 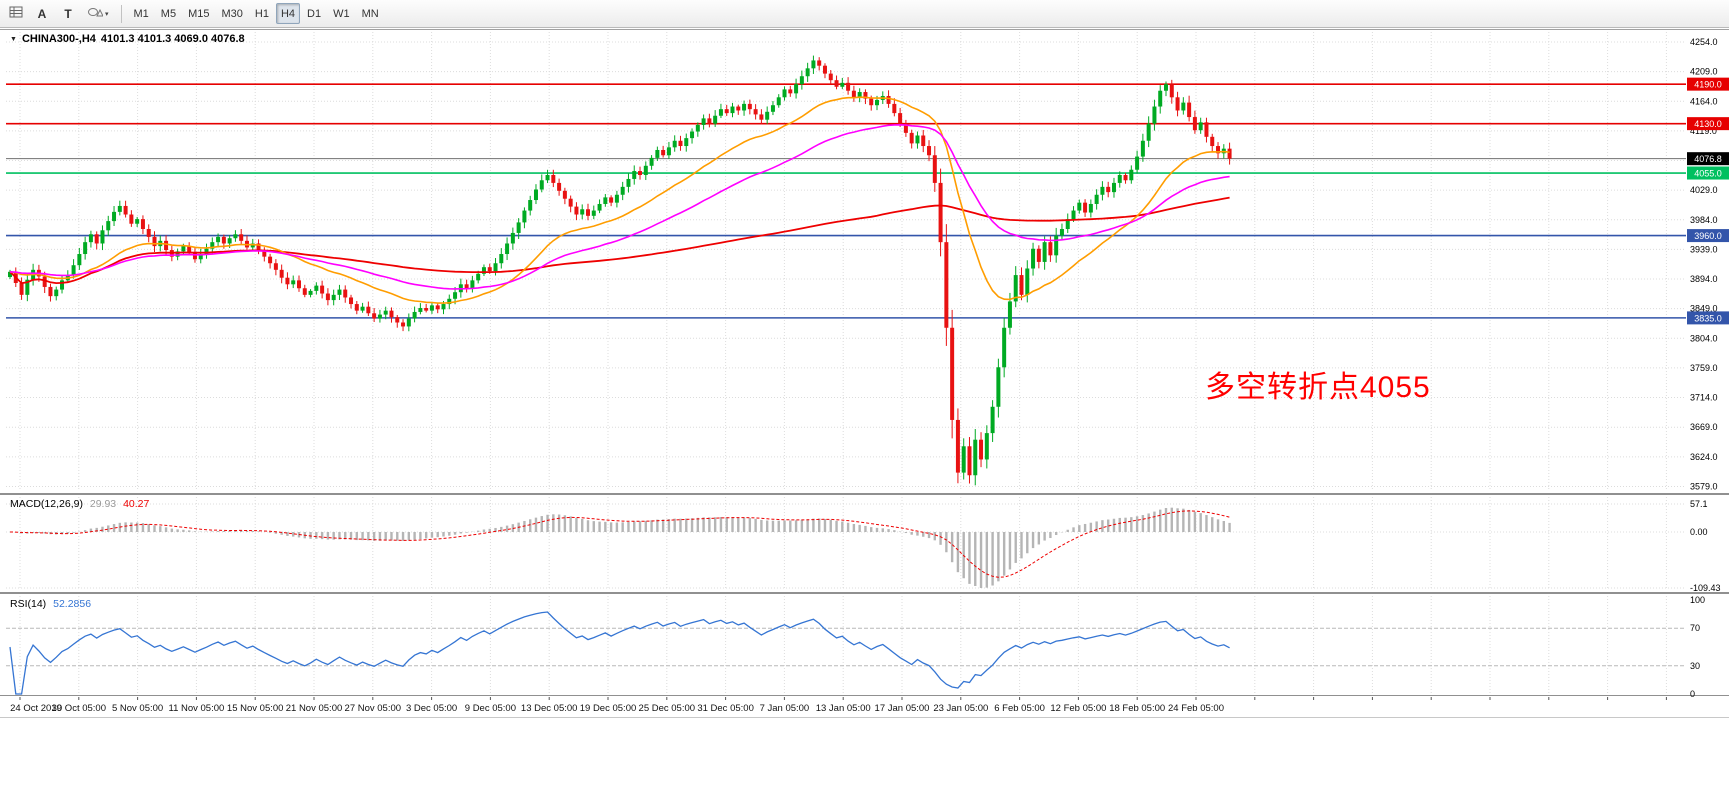 What do you see at coordinates (262, 13) in the screenshot?
I see `timeframe-button-h1: H1` at bounding box center [262, 13].